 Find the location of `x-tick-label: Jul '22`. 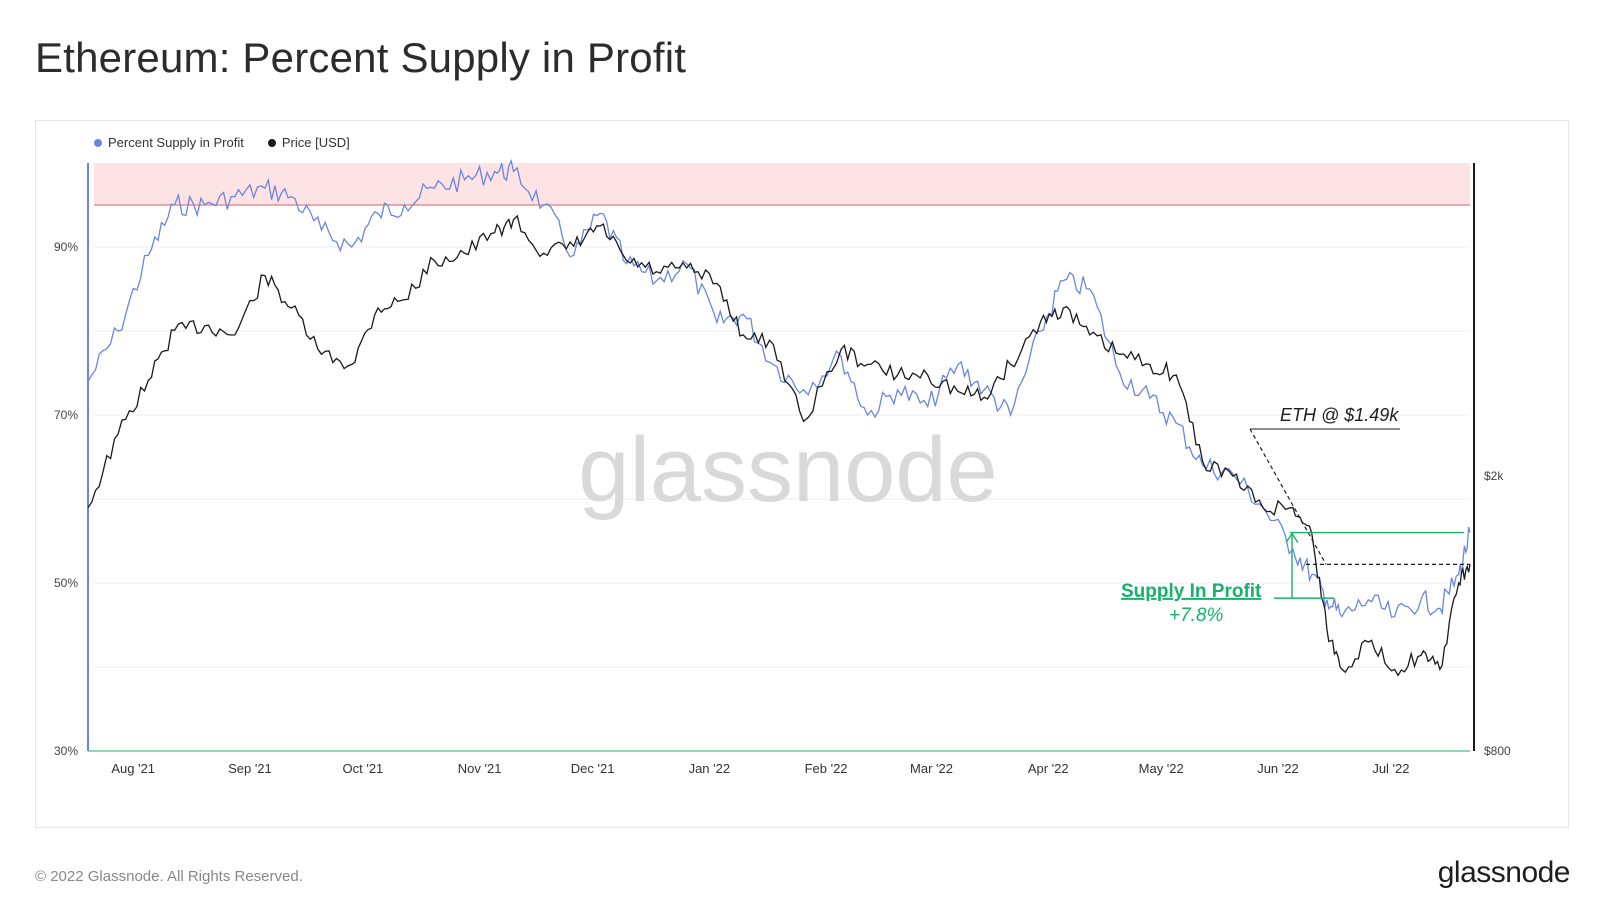

x-tick-label: Jul '22 is located at coordinates (1390, 768).